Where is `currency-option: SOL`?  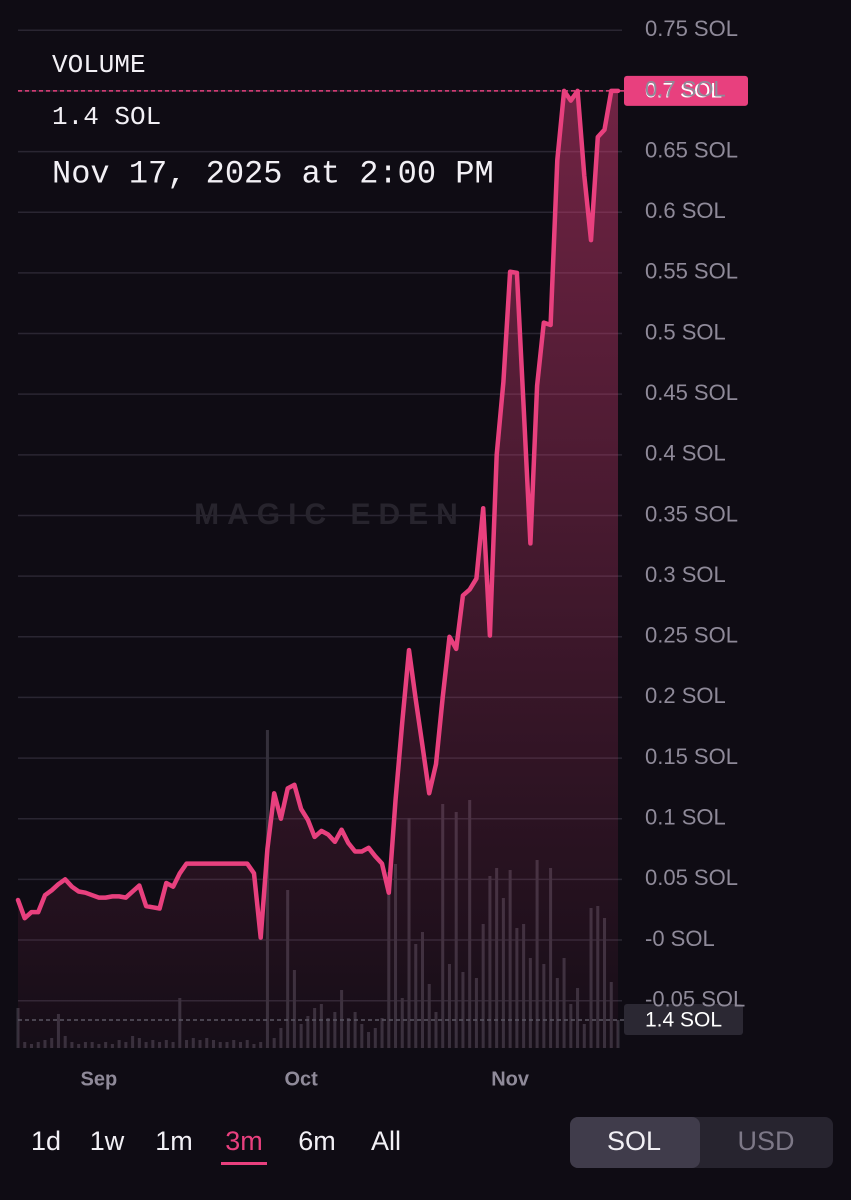 currency-option: SOL is located at coordinates (634, 1141).